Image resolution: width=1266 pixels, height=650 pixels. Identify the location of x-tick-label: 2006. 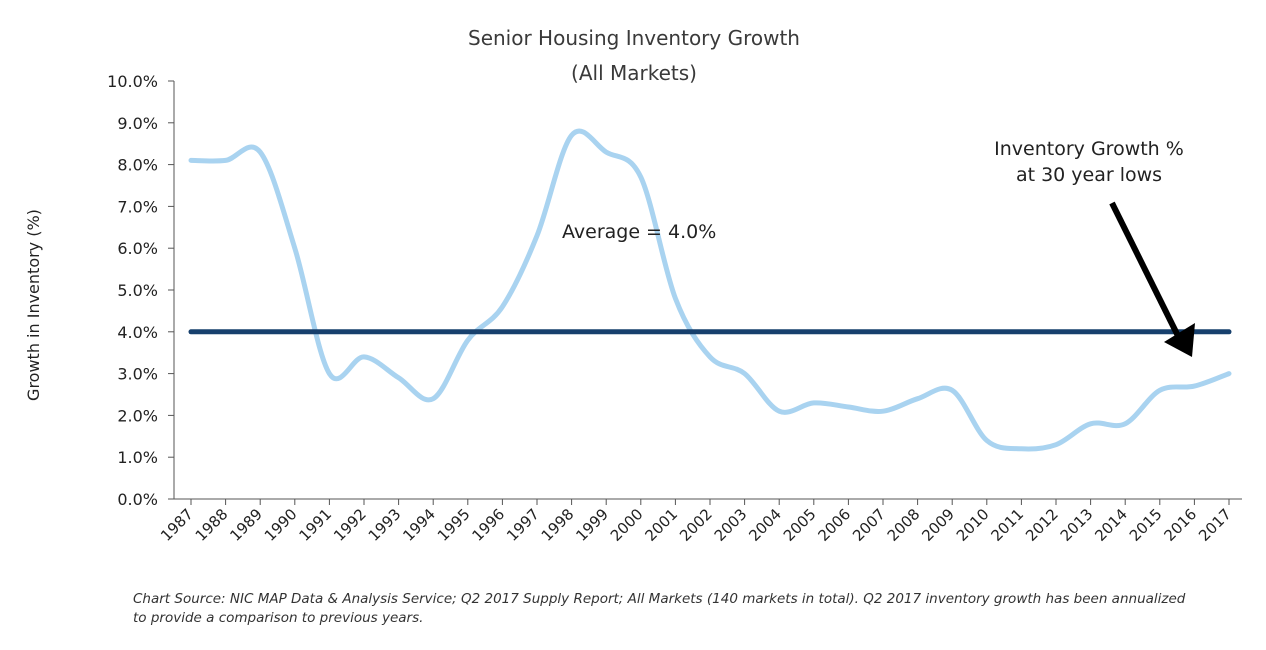
(834, 525).